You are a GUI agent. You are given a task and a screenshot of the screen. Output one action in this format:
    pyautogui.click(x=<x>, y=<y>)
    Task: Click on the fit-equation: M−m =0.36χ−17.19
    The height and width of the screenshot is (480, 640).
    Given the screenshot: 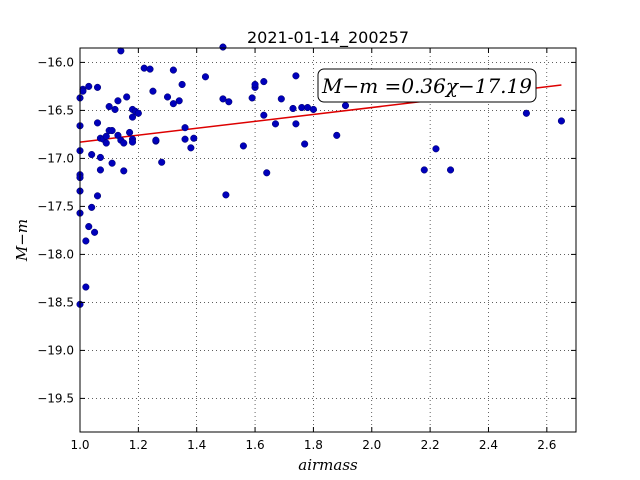 What is the action you would take?
    pyautogui.click(x=426, y=86)
    